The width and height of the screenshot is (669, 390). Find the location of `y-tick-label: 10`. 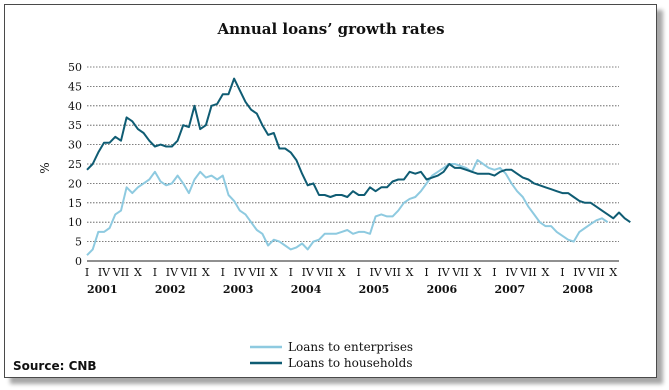

y-tick-label: 10 is located at coordinates (75, 222).